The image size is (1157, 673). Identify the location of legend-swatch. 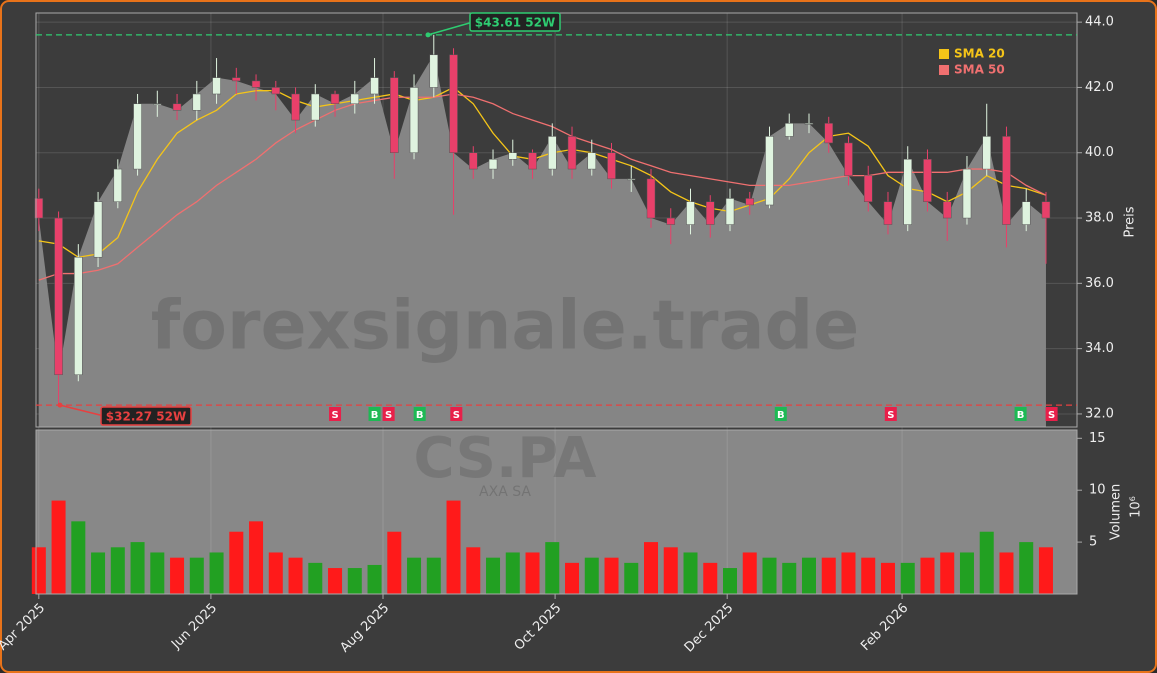
(944, 54).